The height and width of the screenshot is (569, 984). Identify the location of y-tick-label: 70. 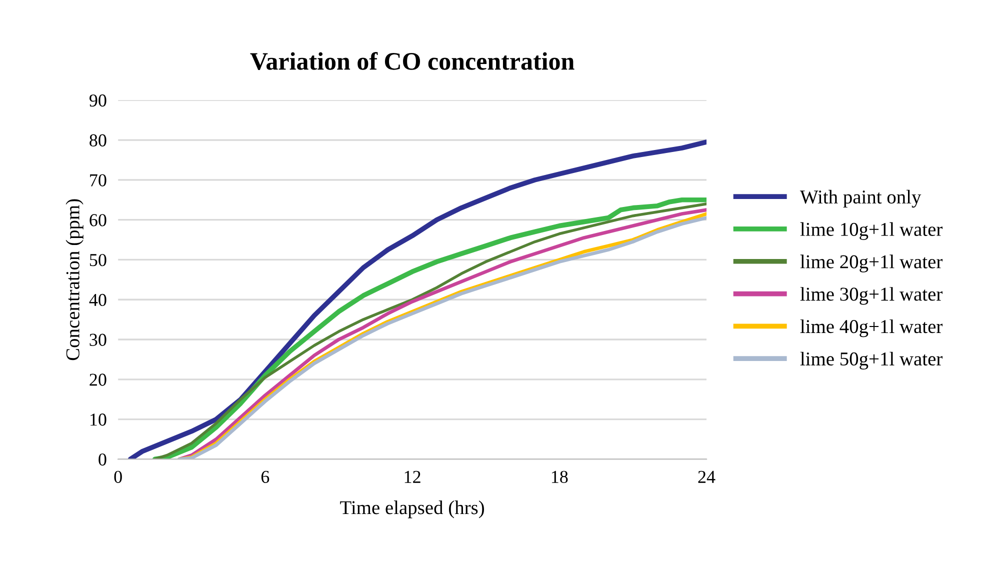
(98, 180).